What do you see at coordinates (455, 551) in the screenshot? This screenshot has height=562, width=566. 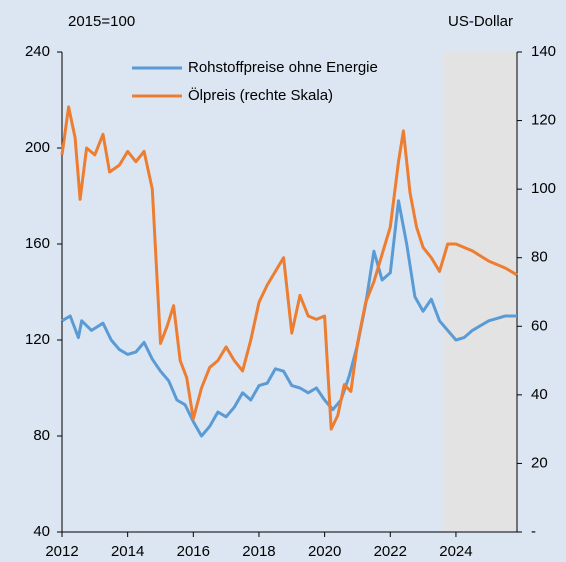 I see `x-tick-label: 2024` at bounding box center [455, 551].